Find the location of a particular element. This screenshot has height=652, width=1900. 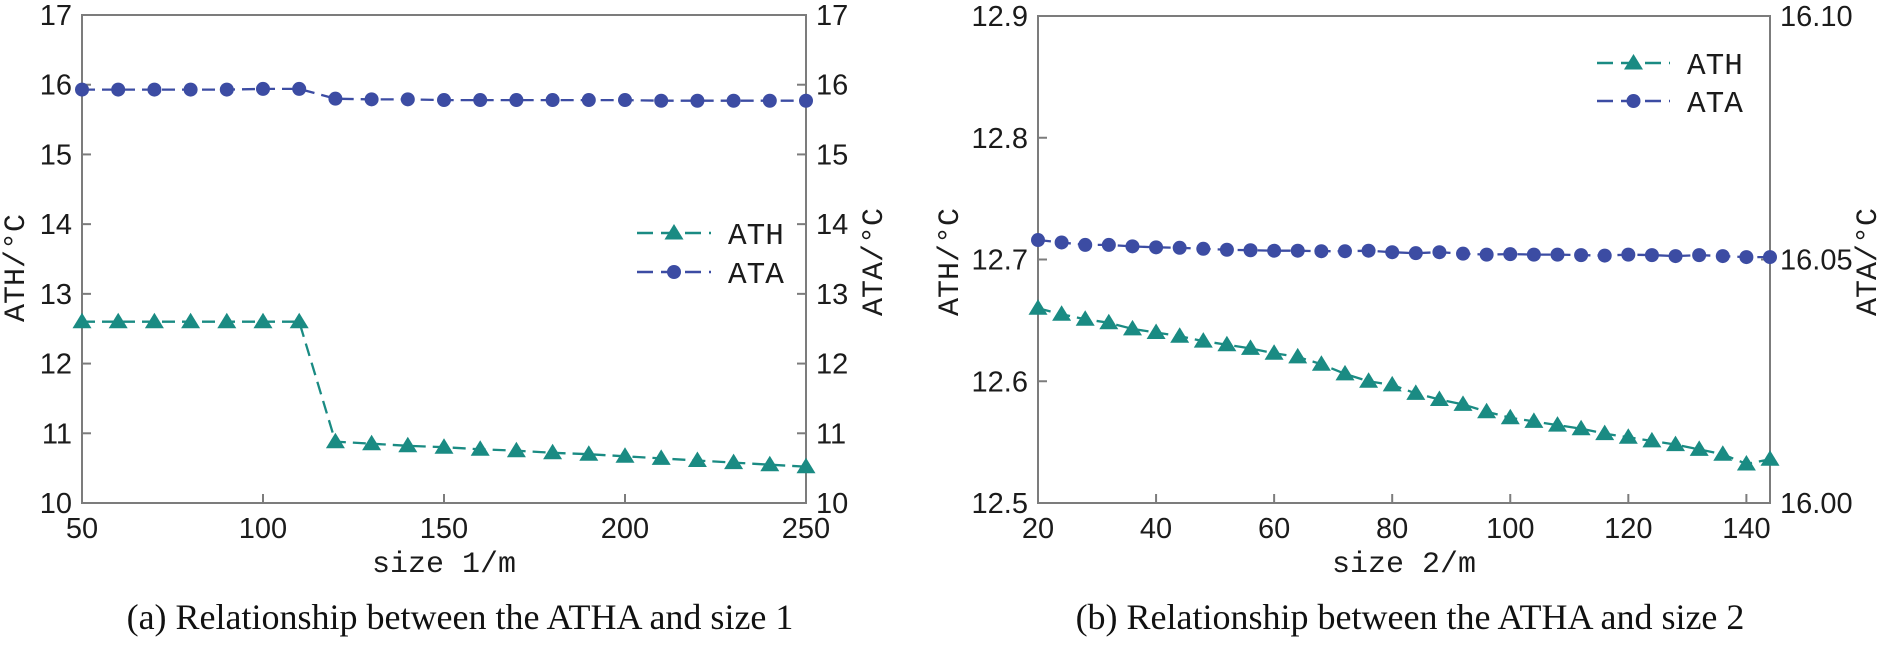

y-tick-label-left: 17 is located at coordinates (56, 16).